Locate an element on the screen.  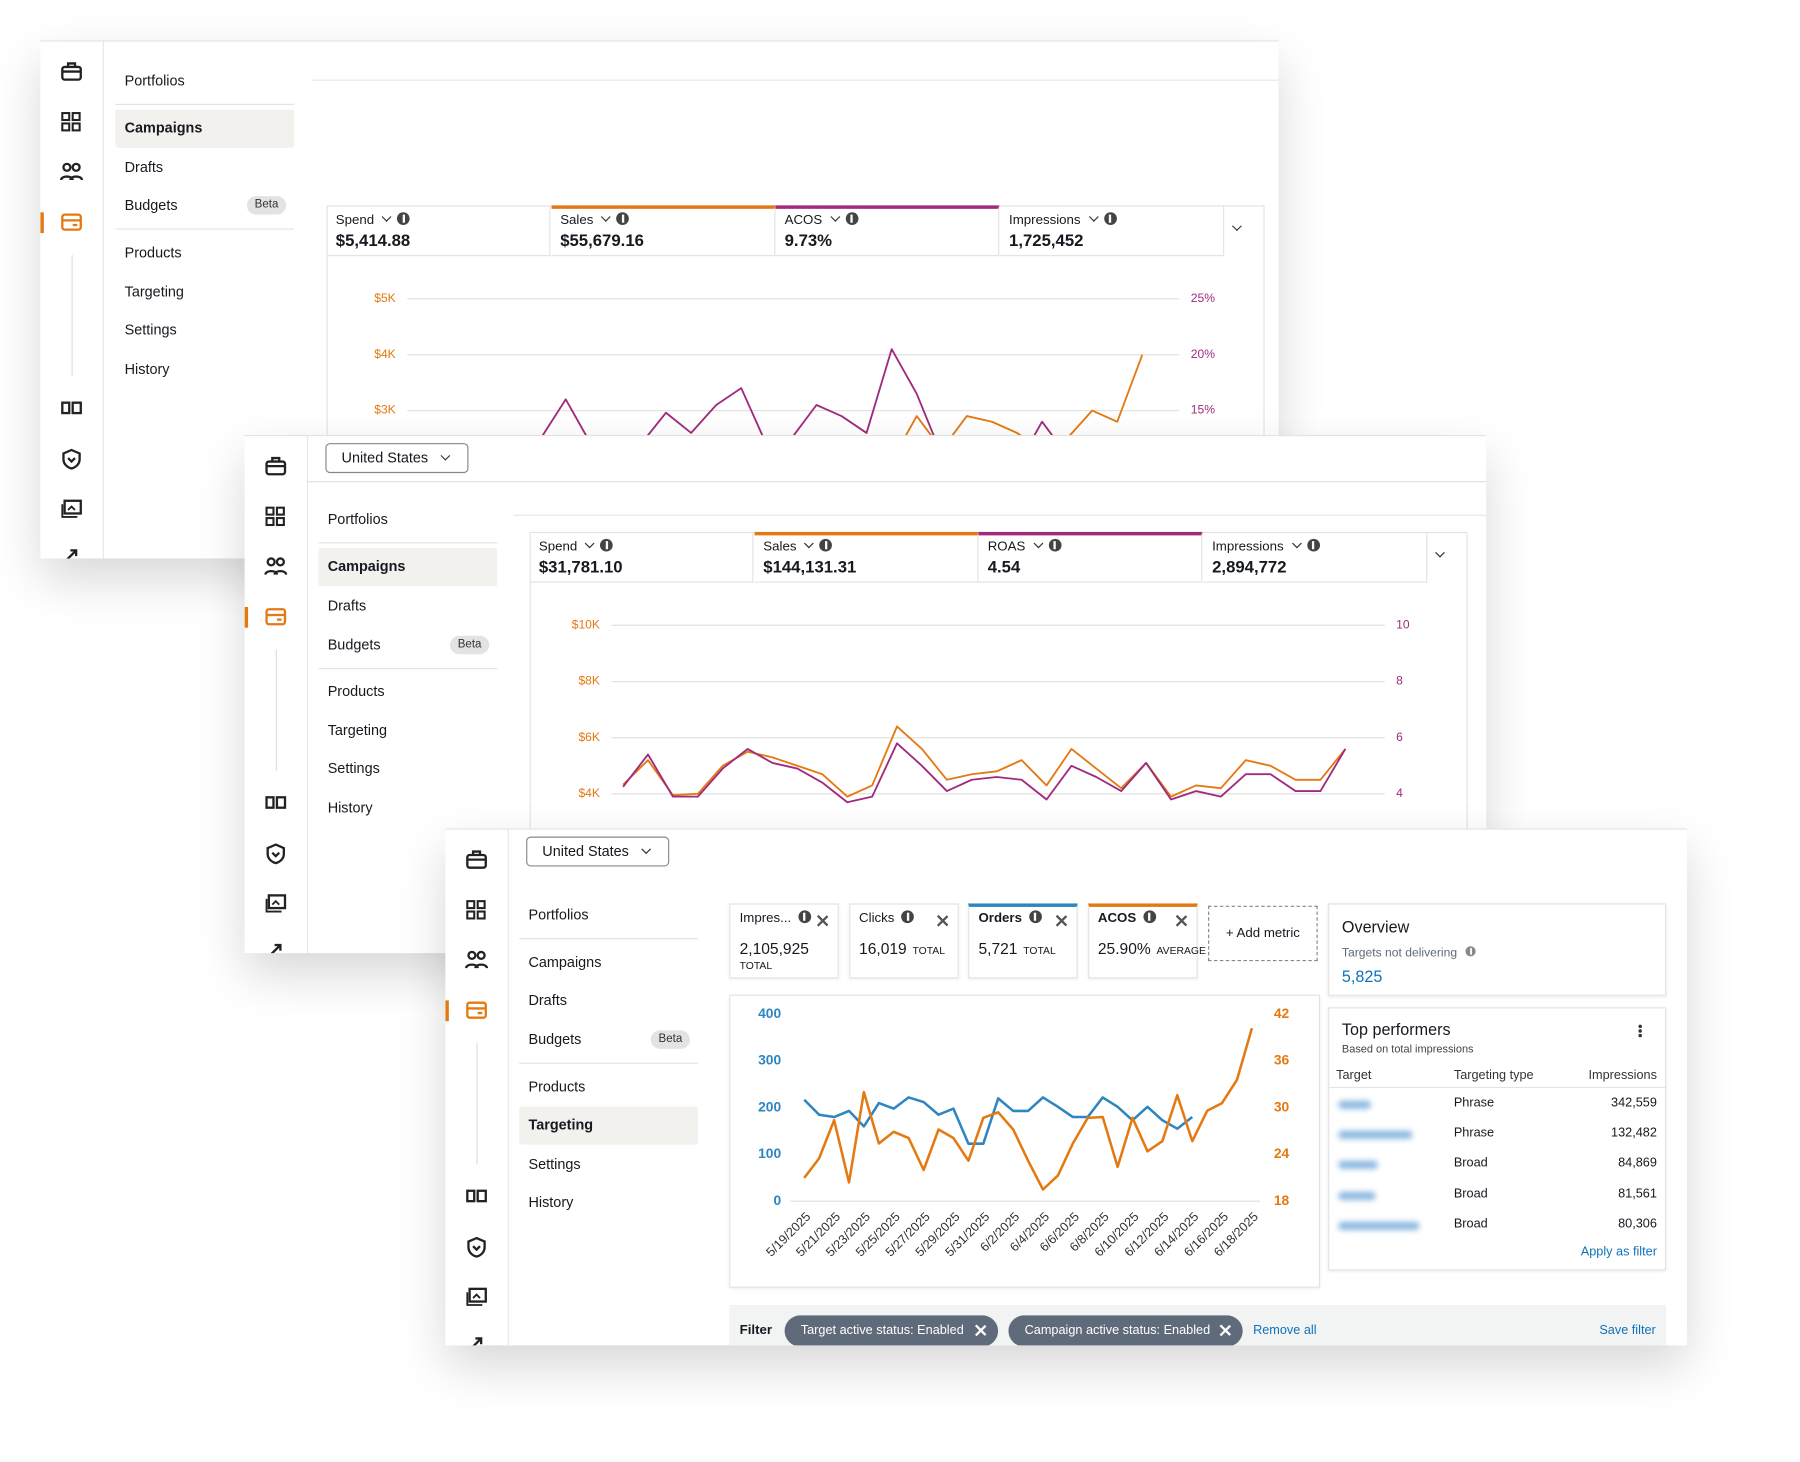
y-tick-label: 18 is located at coordinates (1282, 1200).